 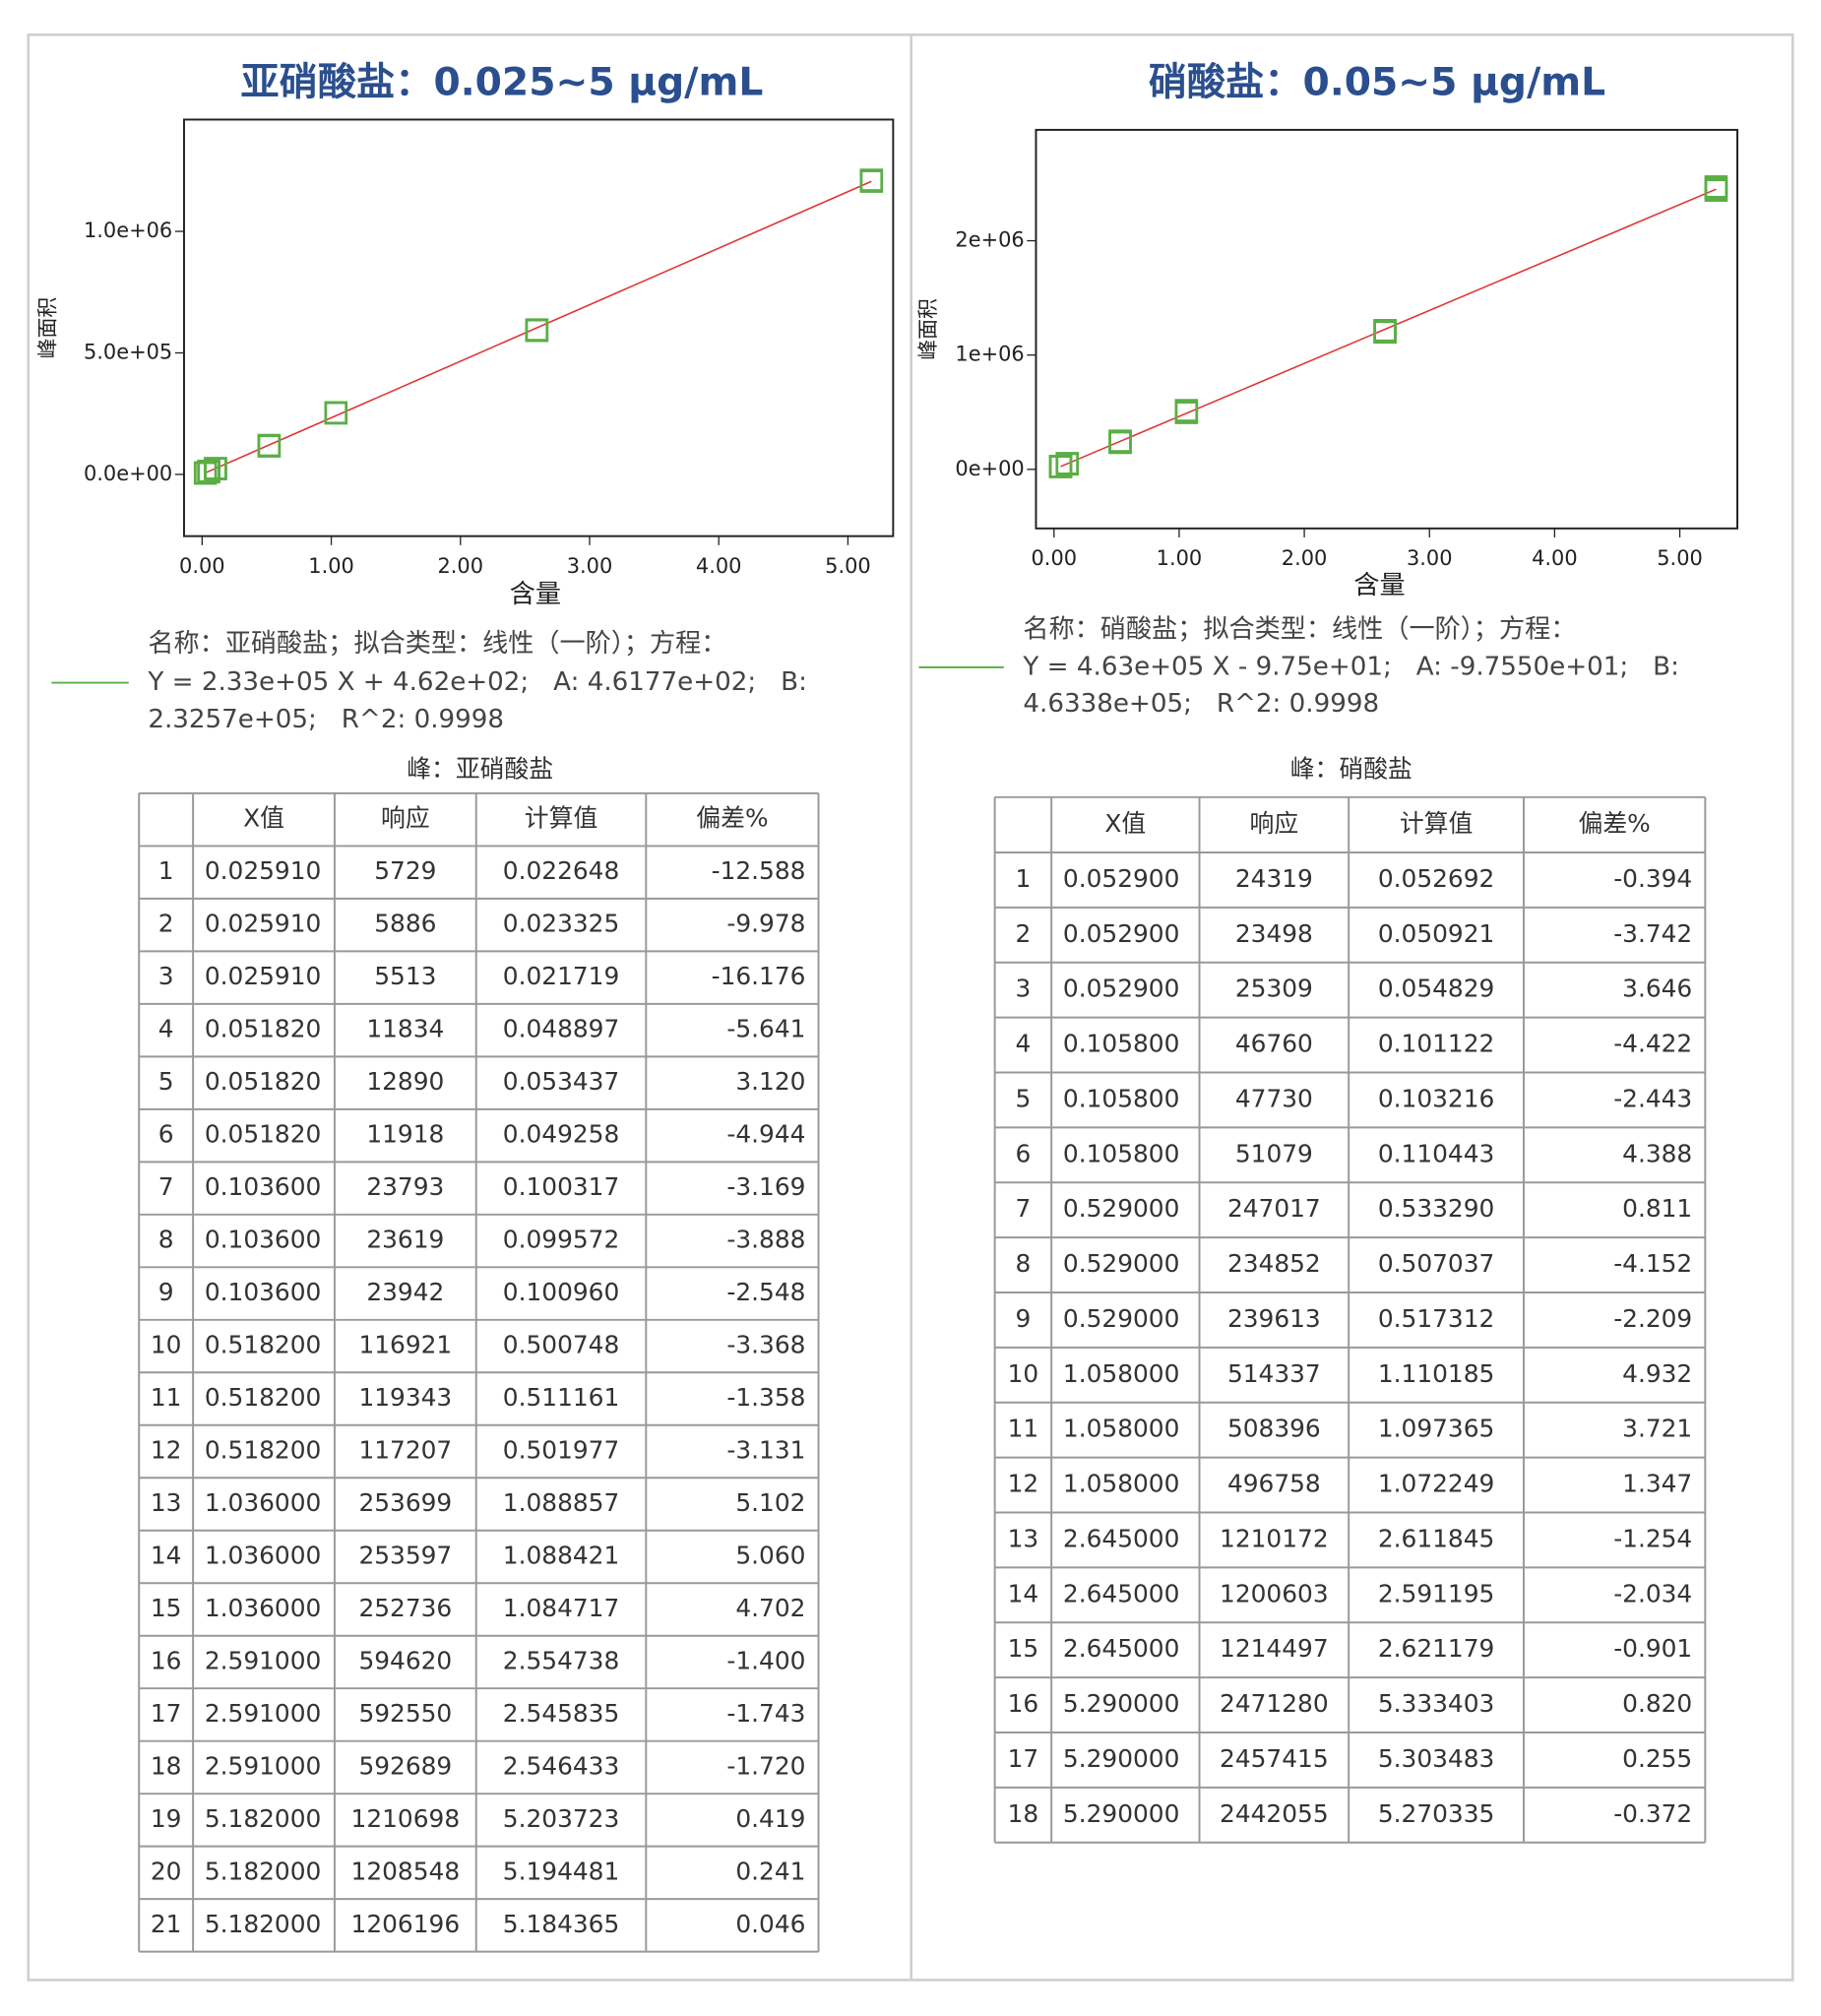 I want to click on plot-area, so click(x=1387, y=329).